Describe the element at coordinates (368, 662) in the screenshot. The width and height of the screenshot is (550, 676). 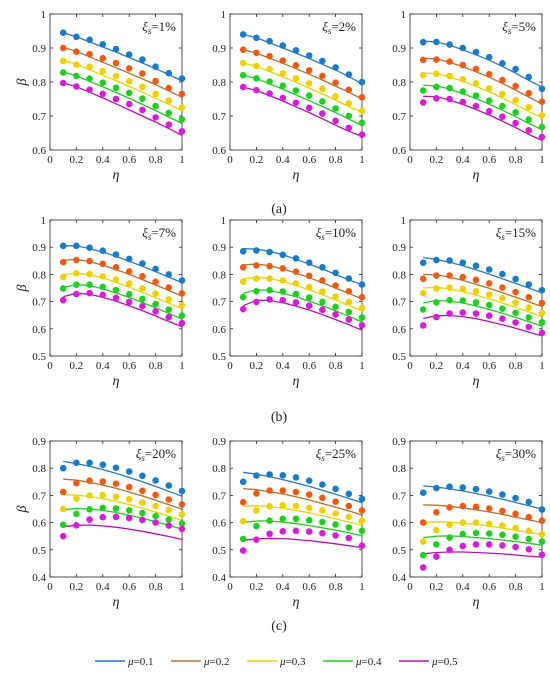
I see `legend-label: μ=0.4` at that location.